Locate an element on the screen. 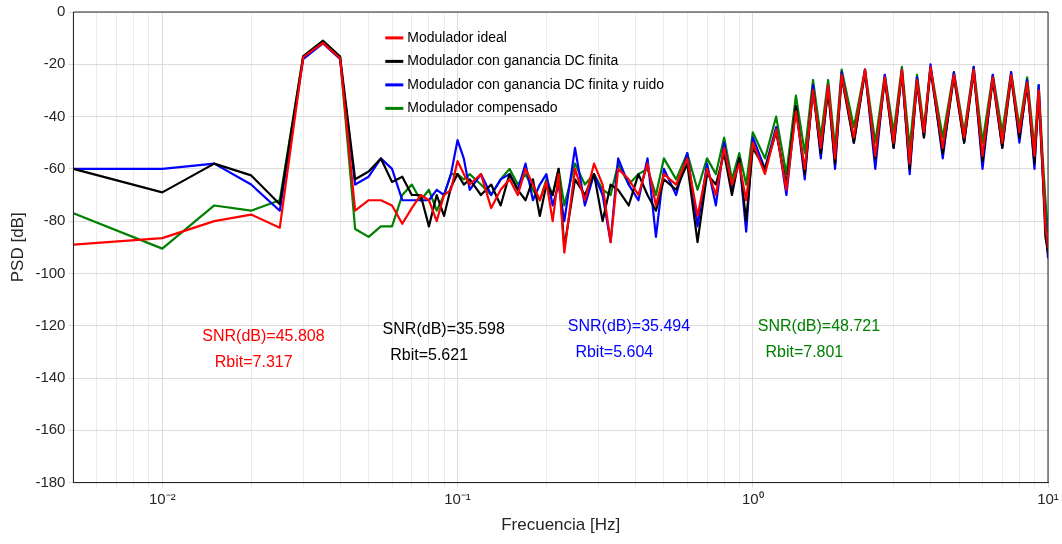 The width and height of the screenshot is (1062, 544). legend-label: Modulador con ganancia DC finita y ruido is located at coordinates (536, 83).